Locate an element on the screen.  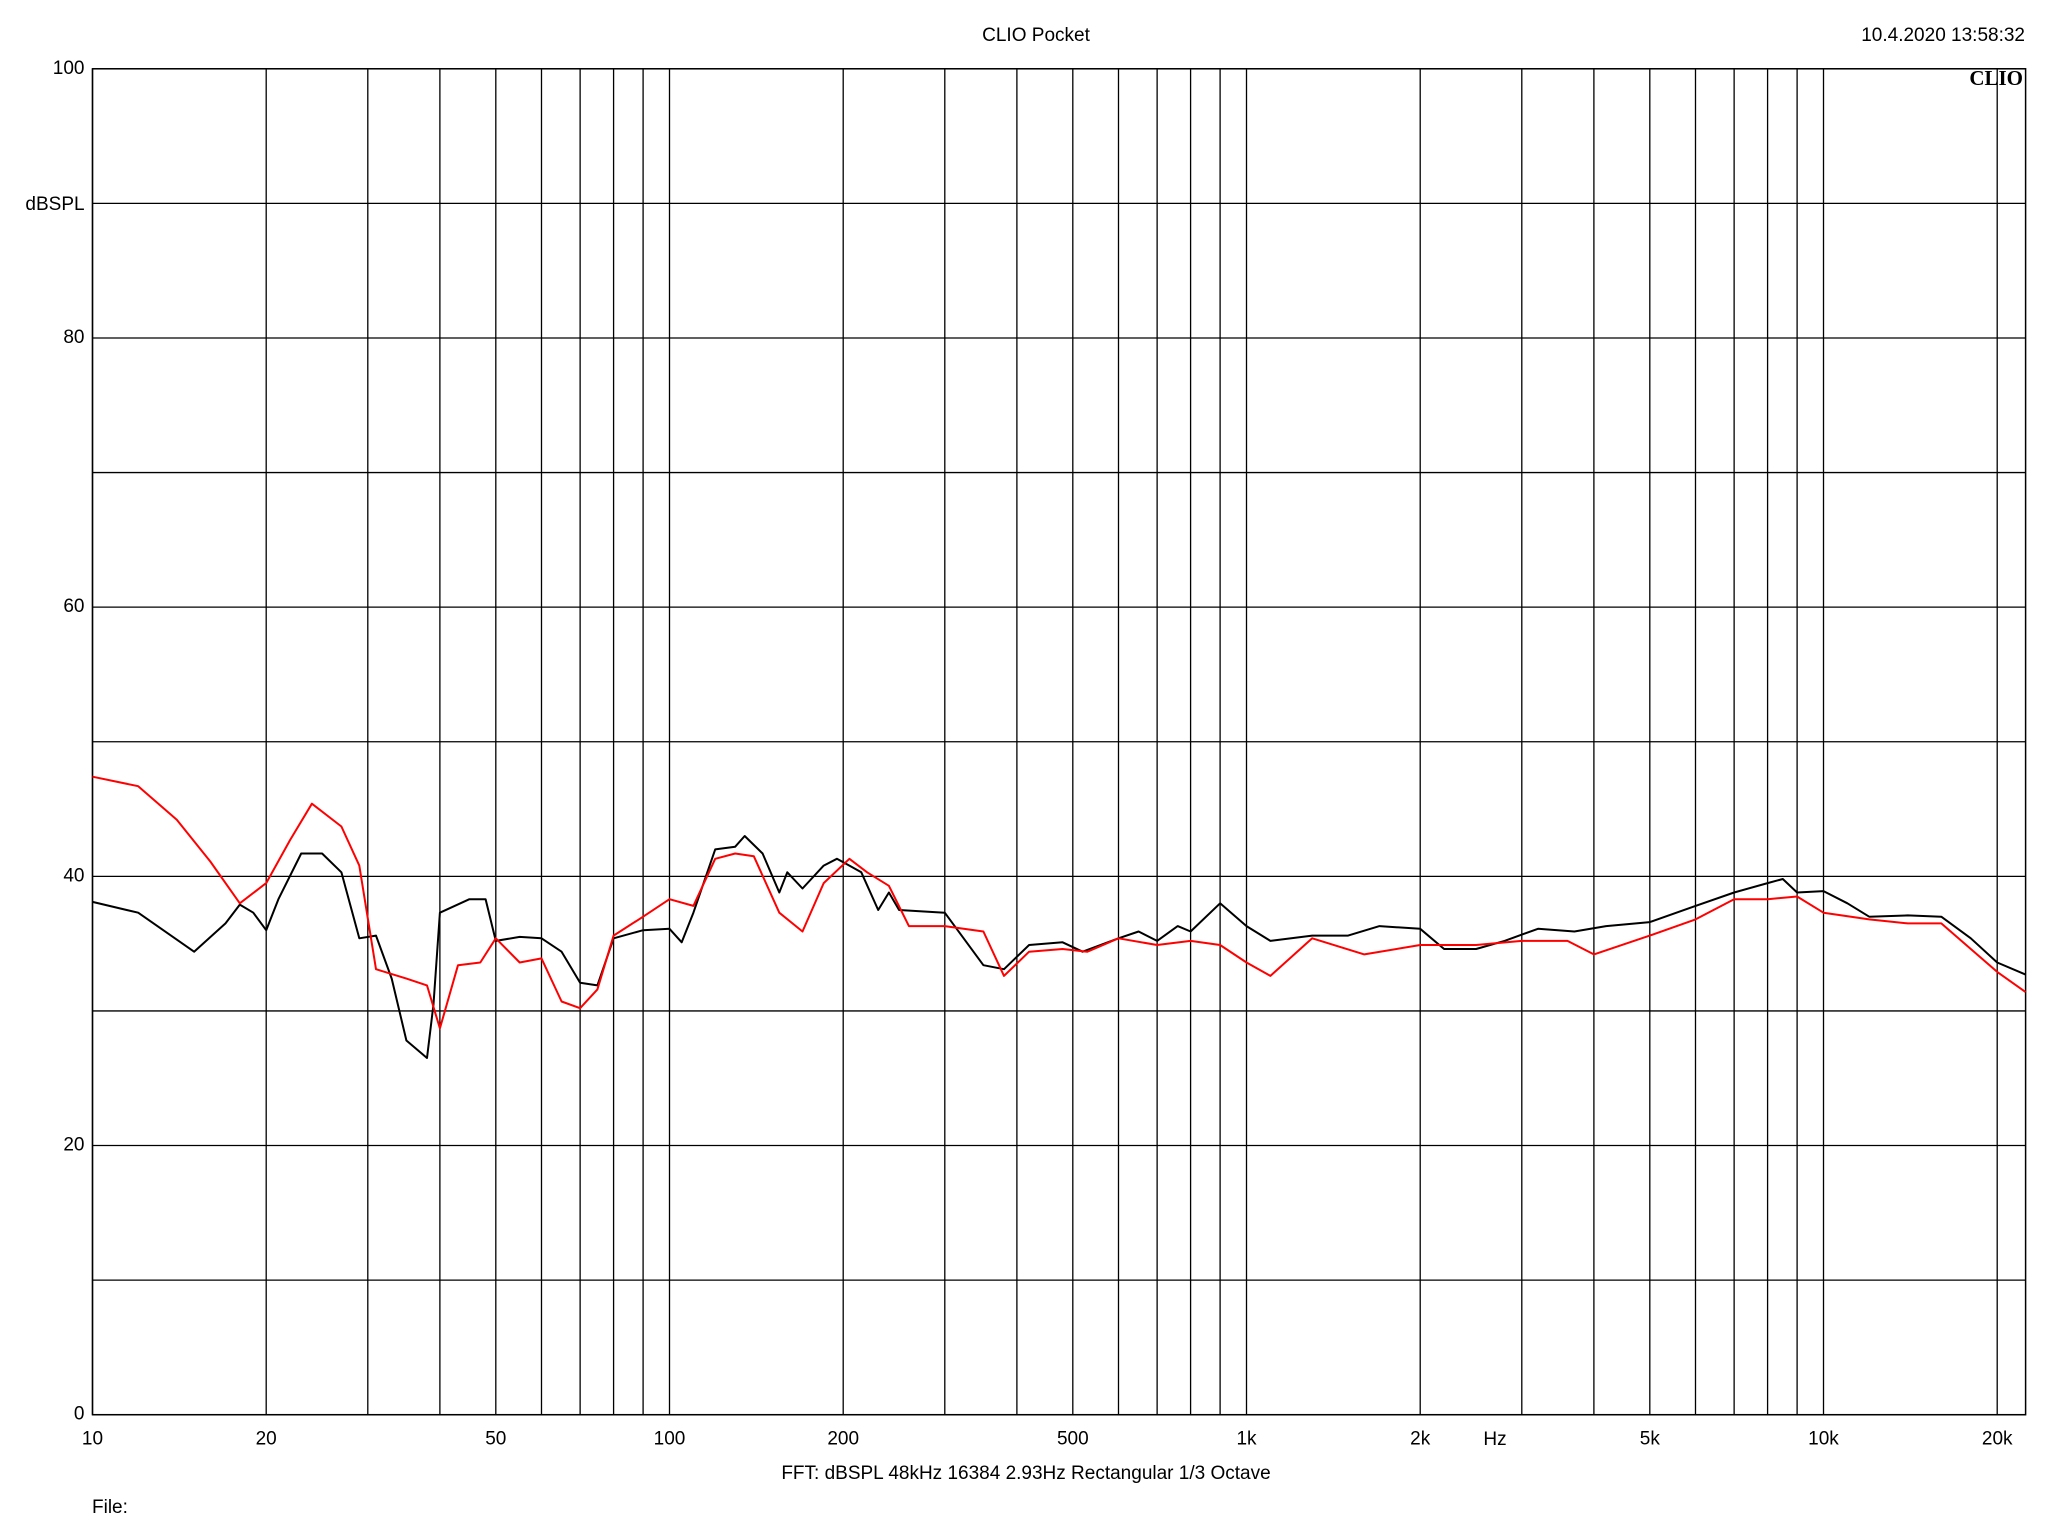
series-line is located at coordinates (1059, 947).